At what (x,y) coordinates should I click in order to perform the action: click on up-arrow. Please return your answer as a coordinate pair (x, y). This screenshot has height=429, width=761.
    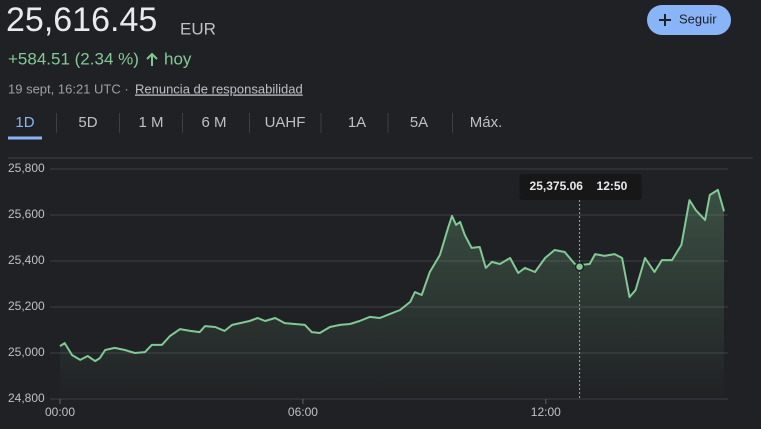
    Looking at the image, I should click on (152, 59).